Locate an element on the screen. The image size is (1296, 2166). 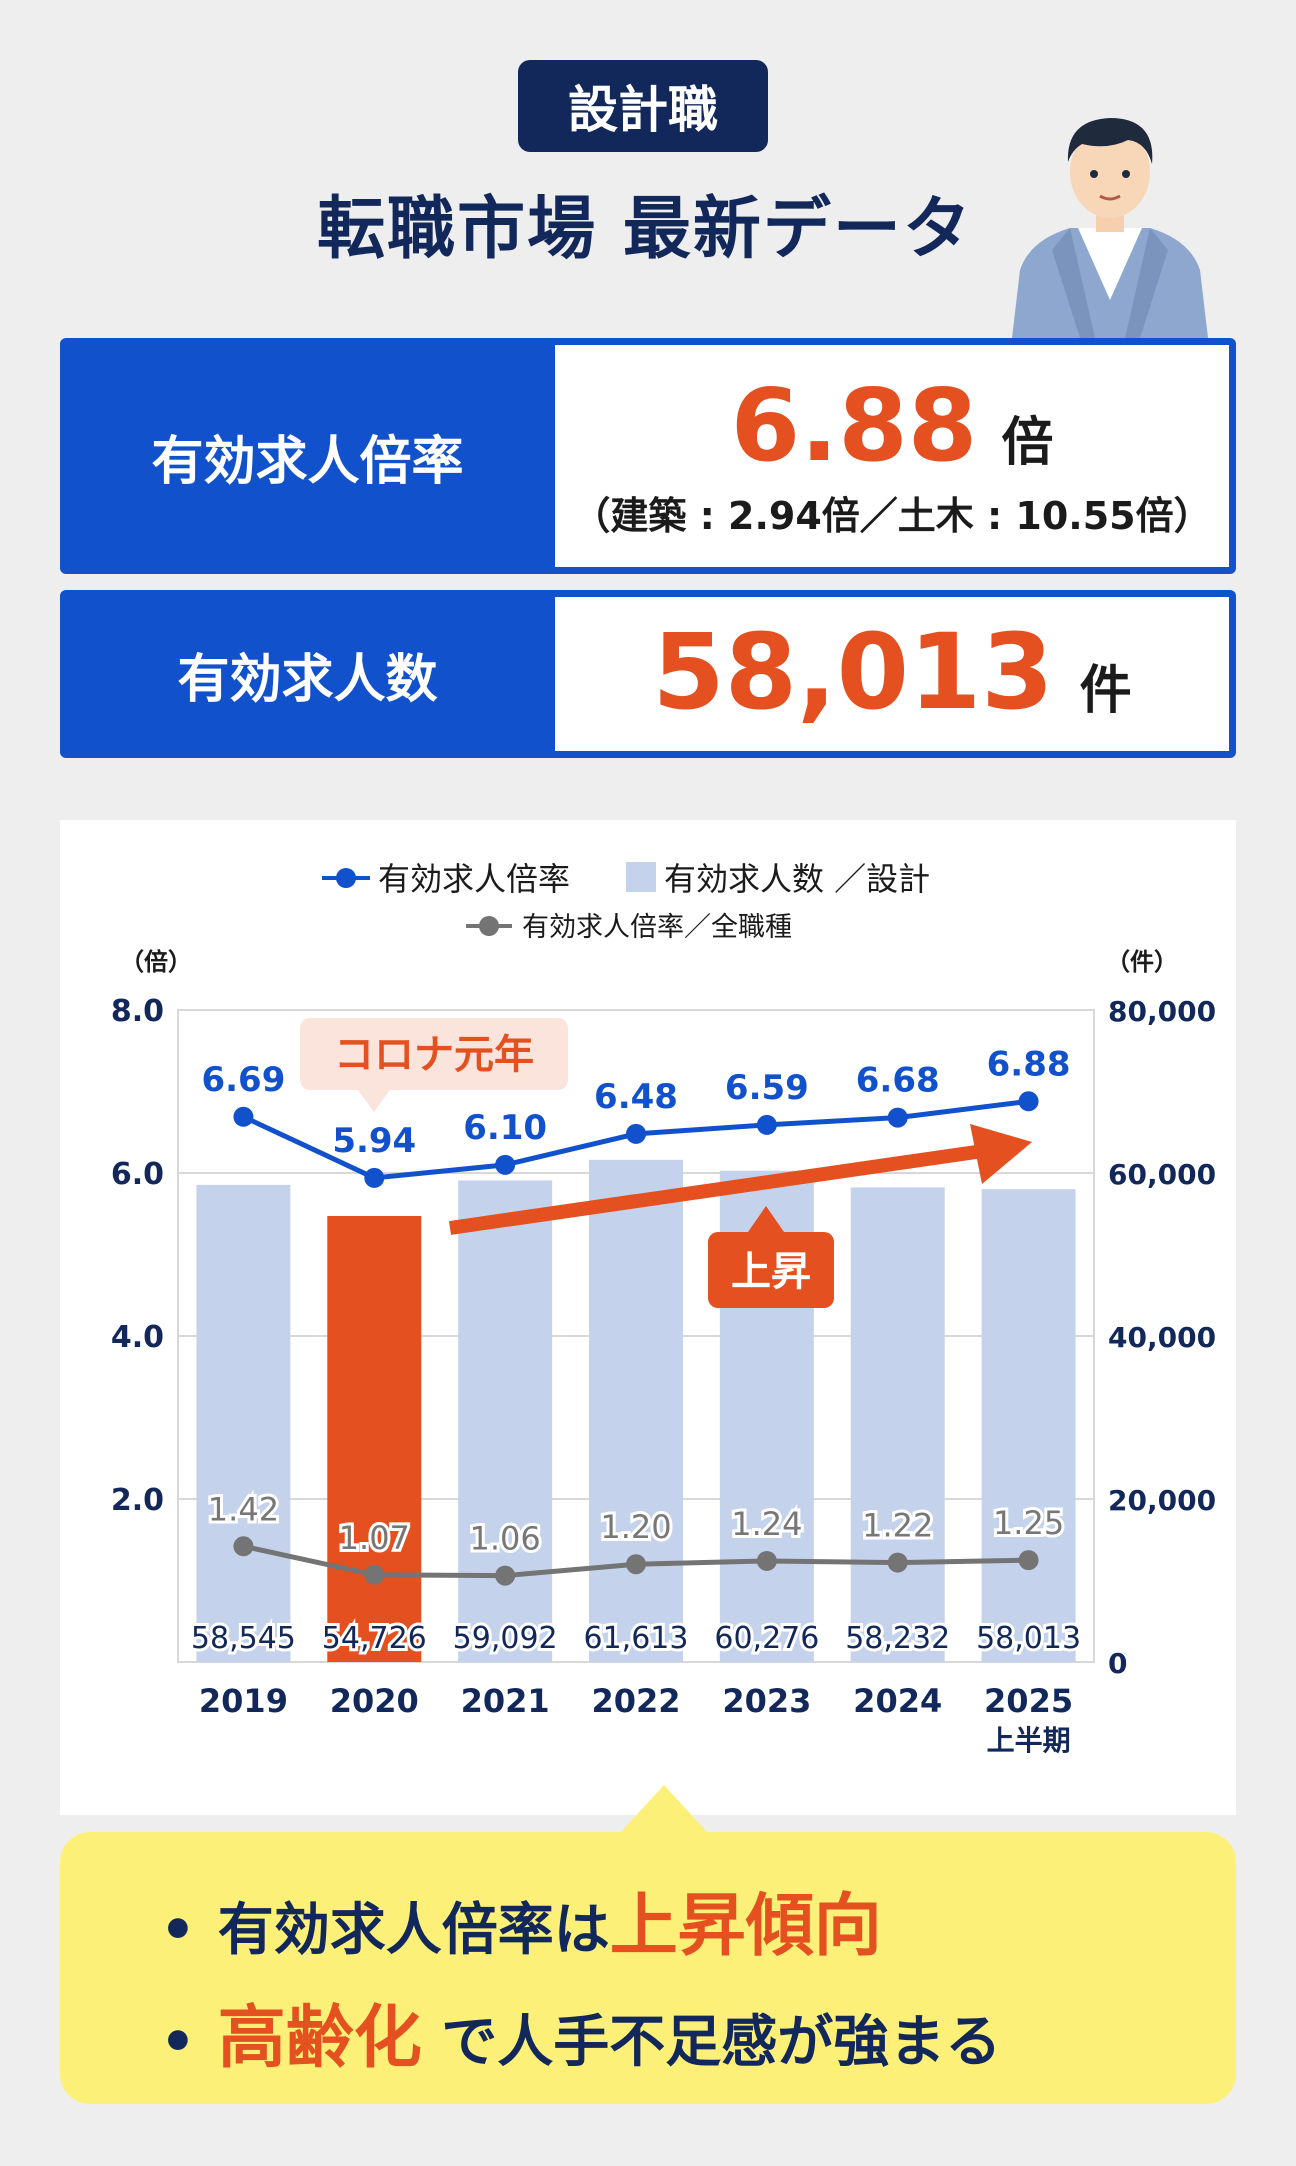
x-axis-labels: 2019 2020 2021 2022 2023 2024 2025 上半期 is located at coordinates (636, 1719).